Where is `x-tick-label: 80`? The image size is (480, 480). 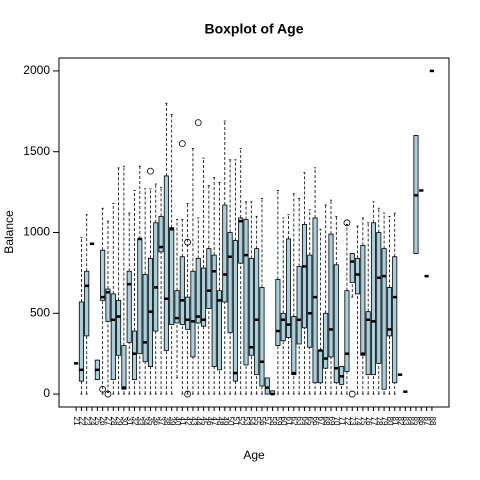
x-tick-label: 80 is located at coordinates (389, 421).